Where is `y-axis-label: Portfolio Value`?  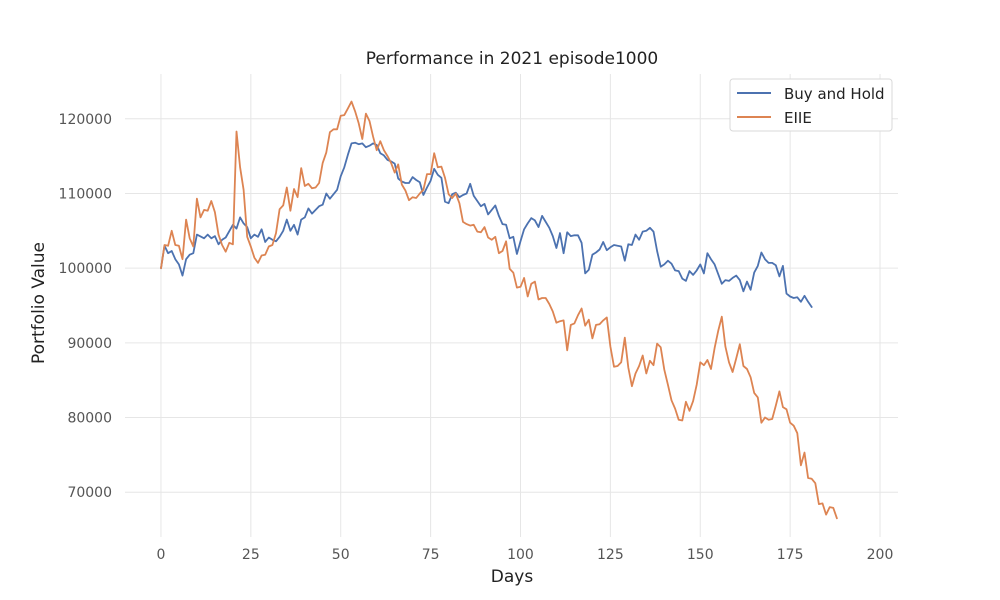
y-axis-label: Portfolio Value is located at coordinates (39, 303).